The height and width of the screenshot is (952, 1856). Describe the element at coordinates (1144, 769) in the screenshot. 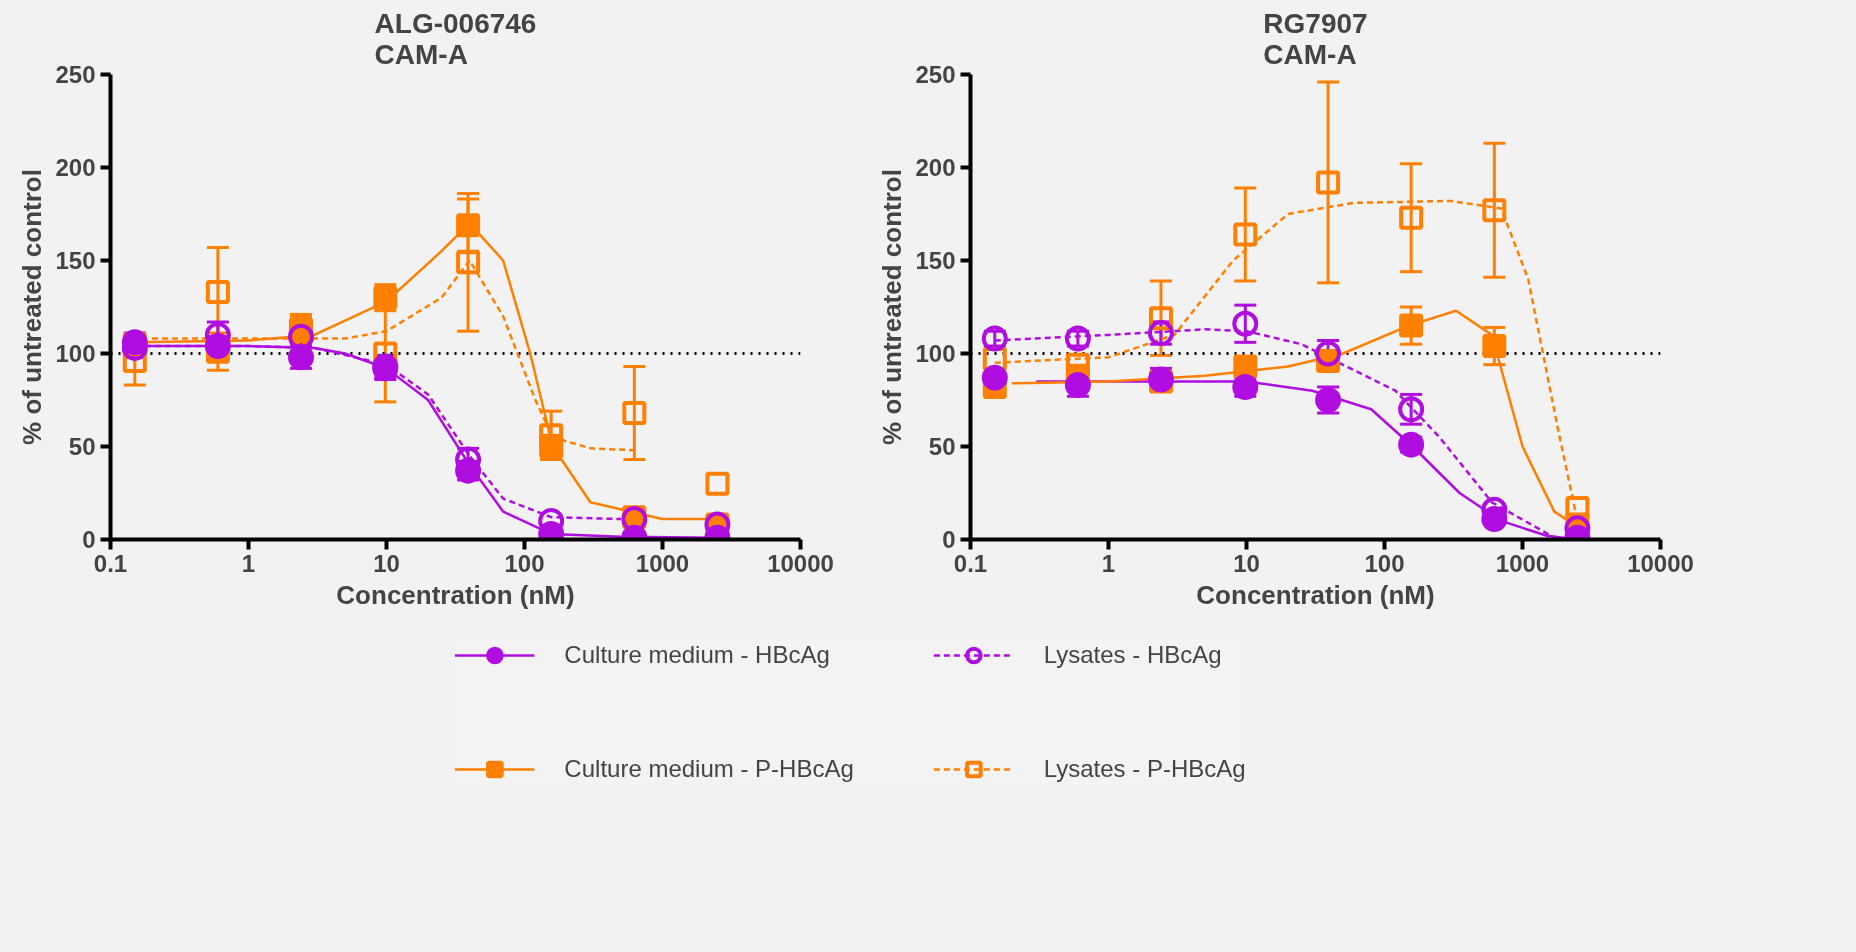

I see `legend-label: Lysates - P-HBcAg` at that location.